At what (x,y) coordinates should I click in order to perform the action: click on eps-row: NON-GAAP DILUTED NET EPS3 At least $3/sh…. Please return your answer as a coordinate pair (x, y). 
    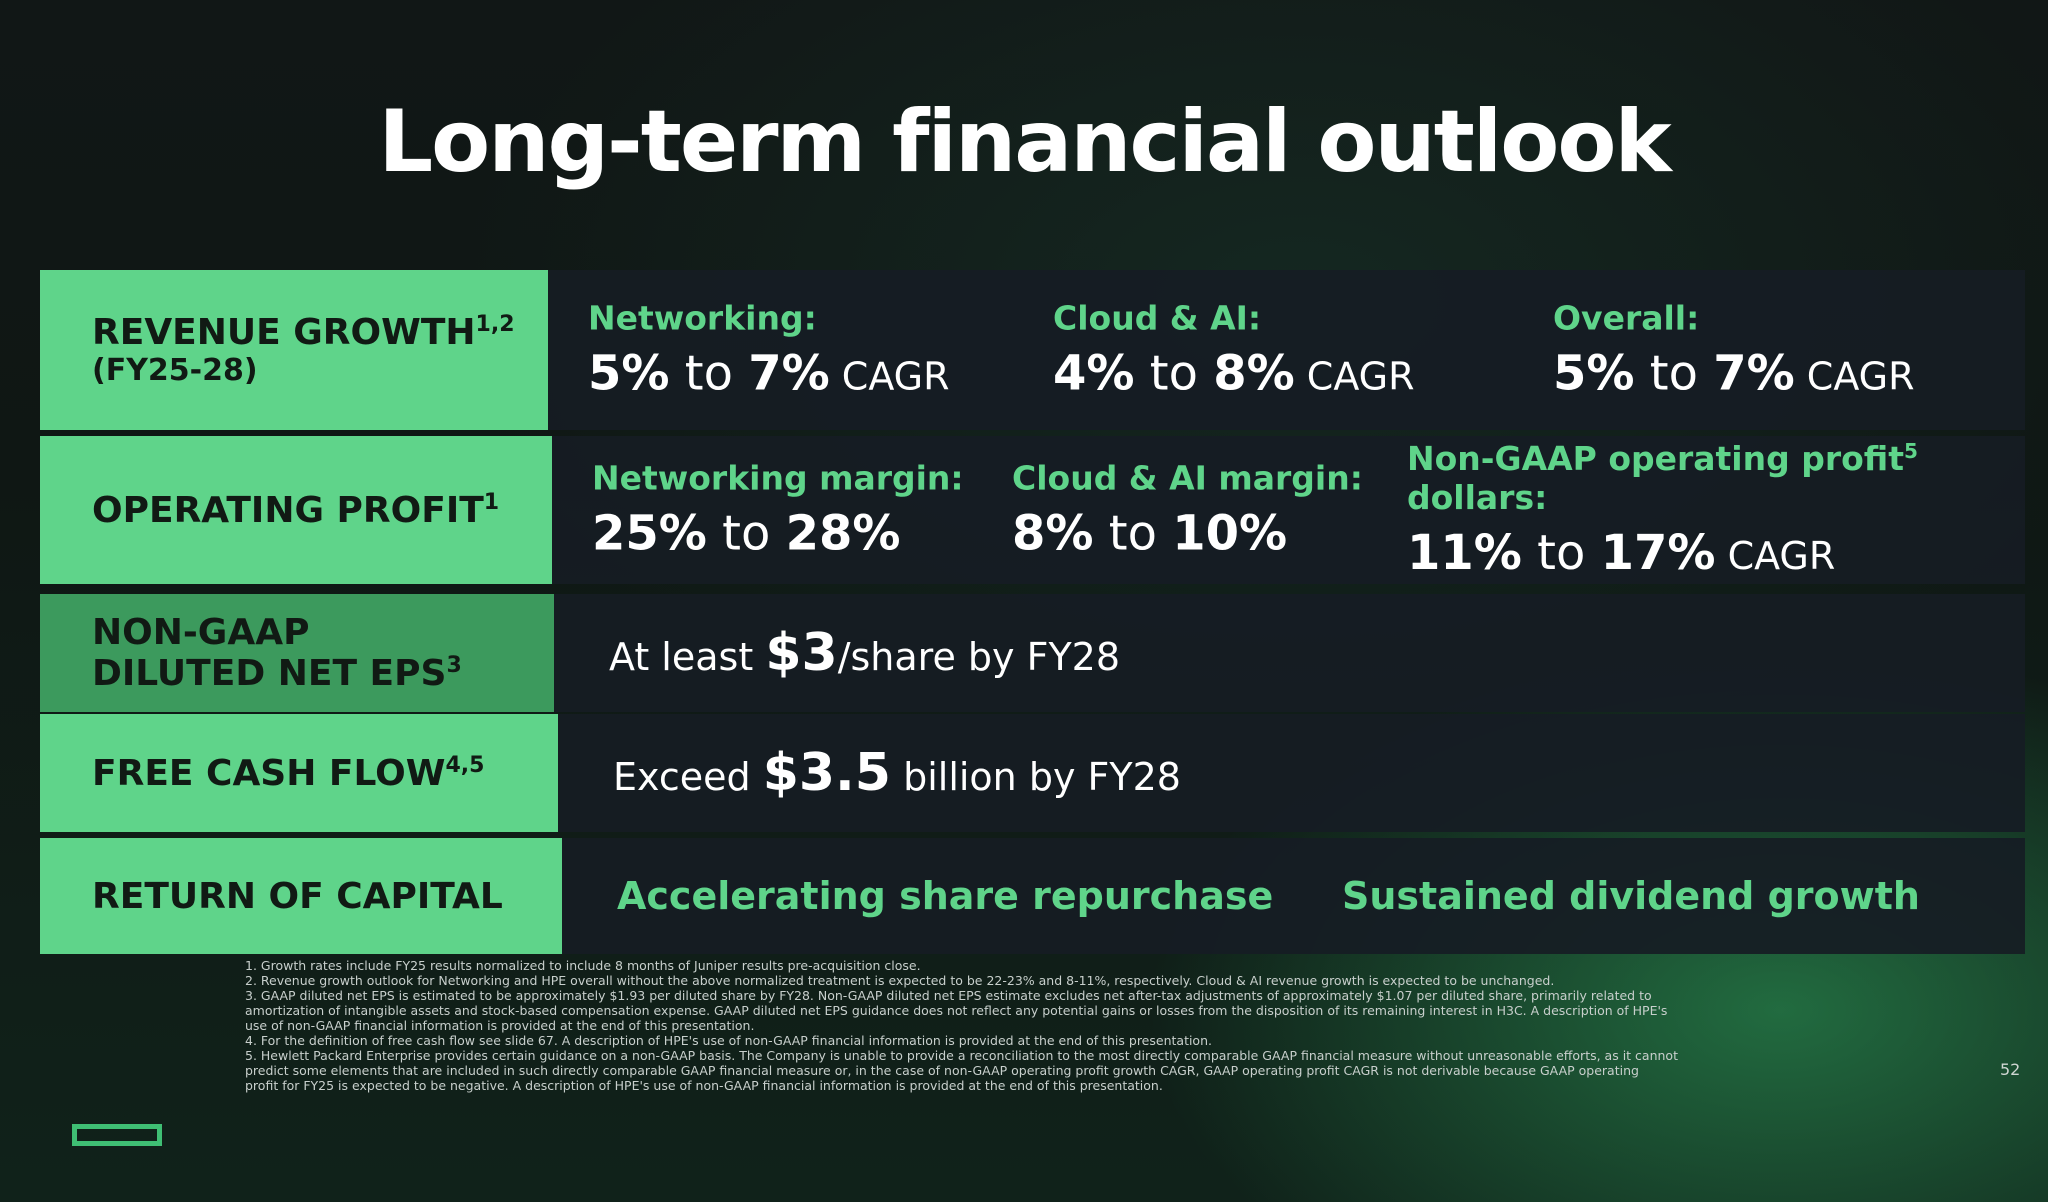
    Looking at the image, I should click on (1032, 653).